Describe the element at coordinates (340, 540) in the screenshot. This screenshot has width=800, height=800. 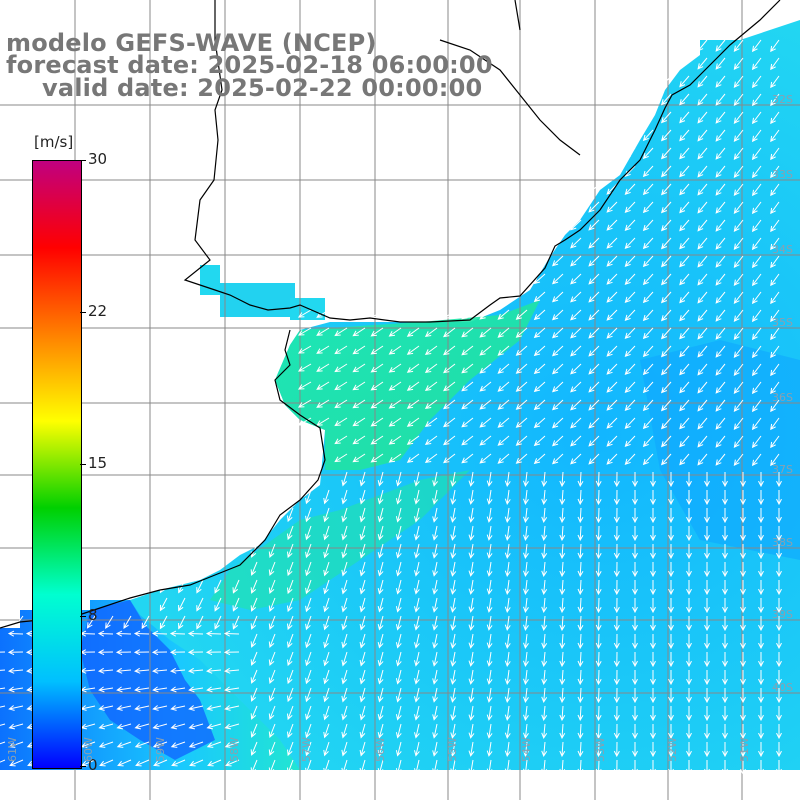
I see `green-band` at that location.